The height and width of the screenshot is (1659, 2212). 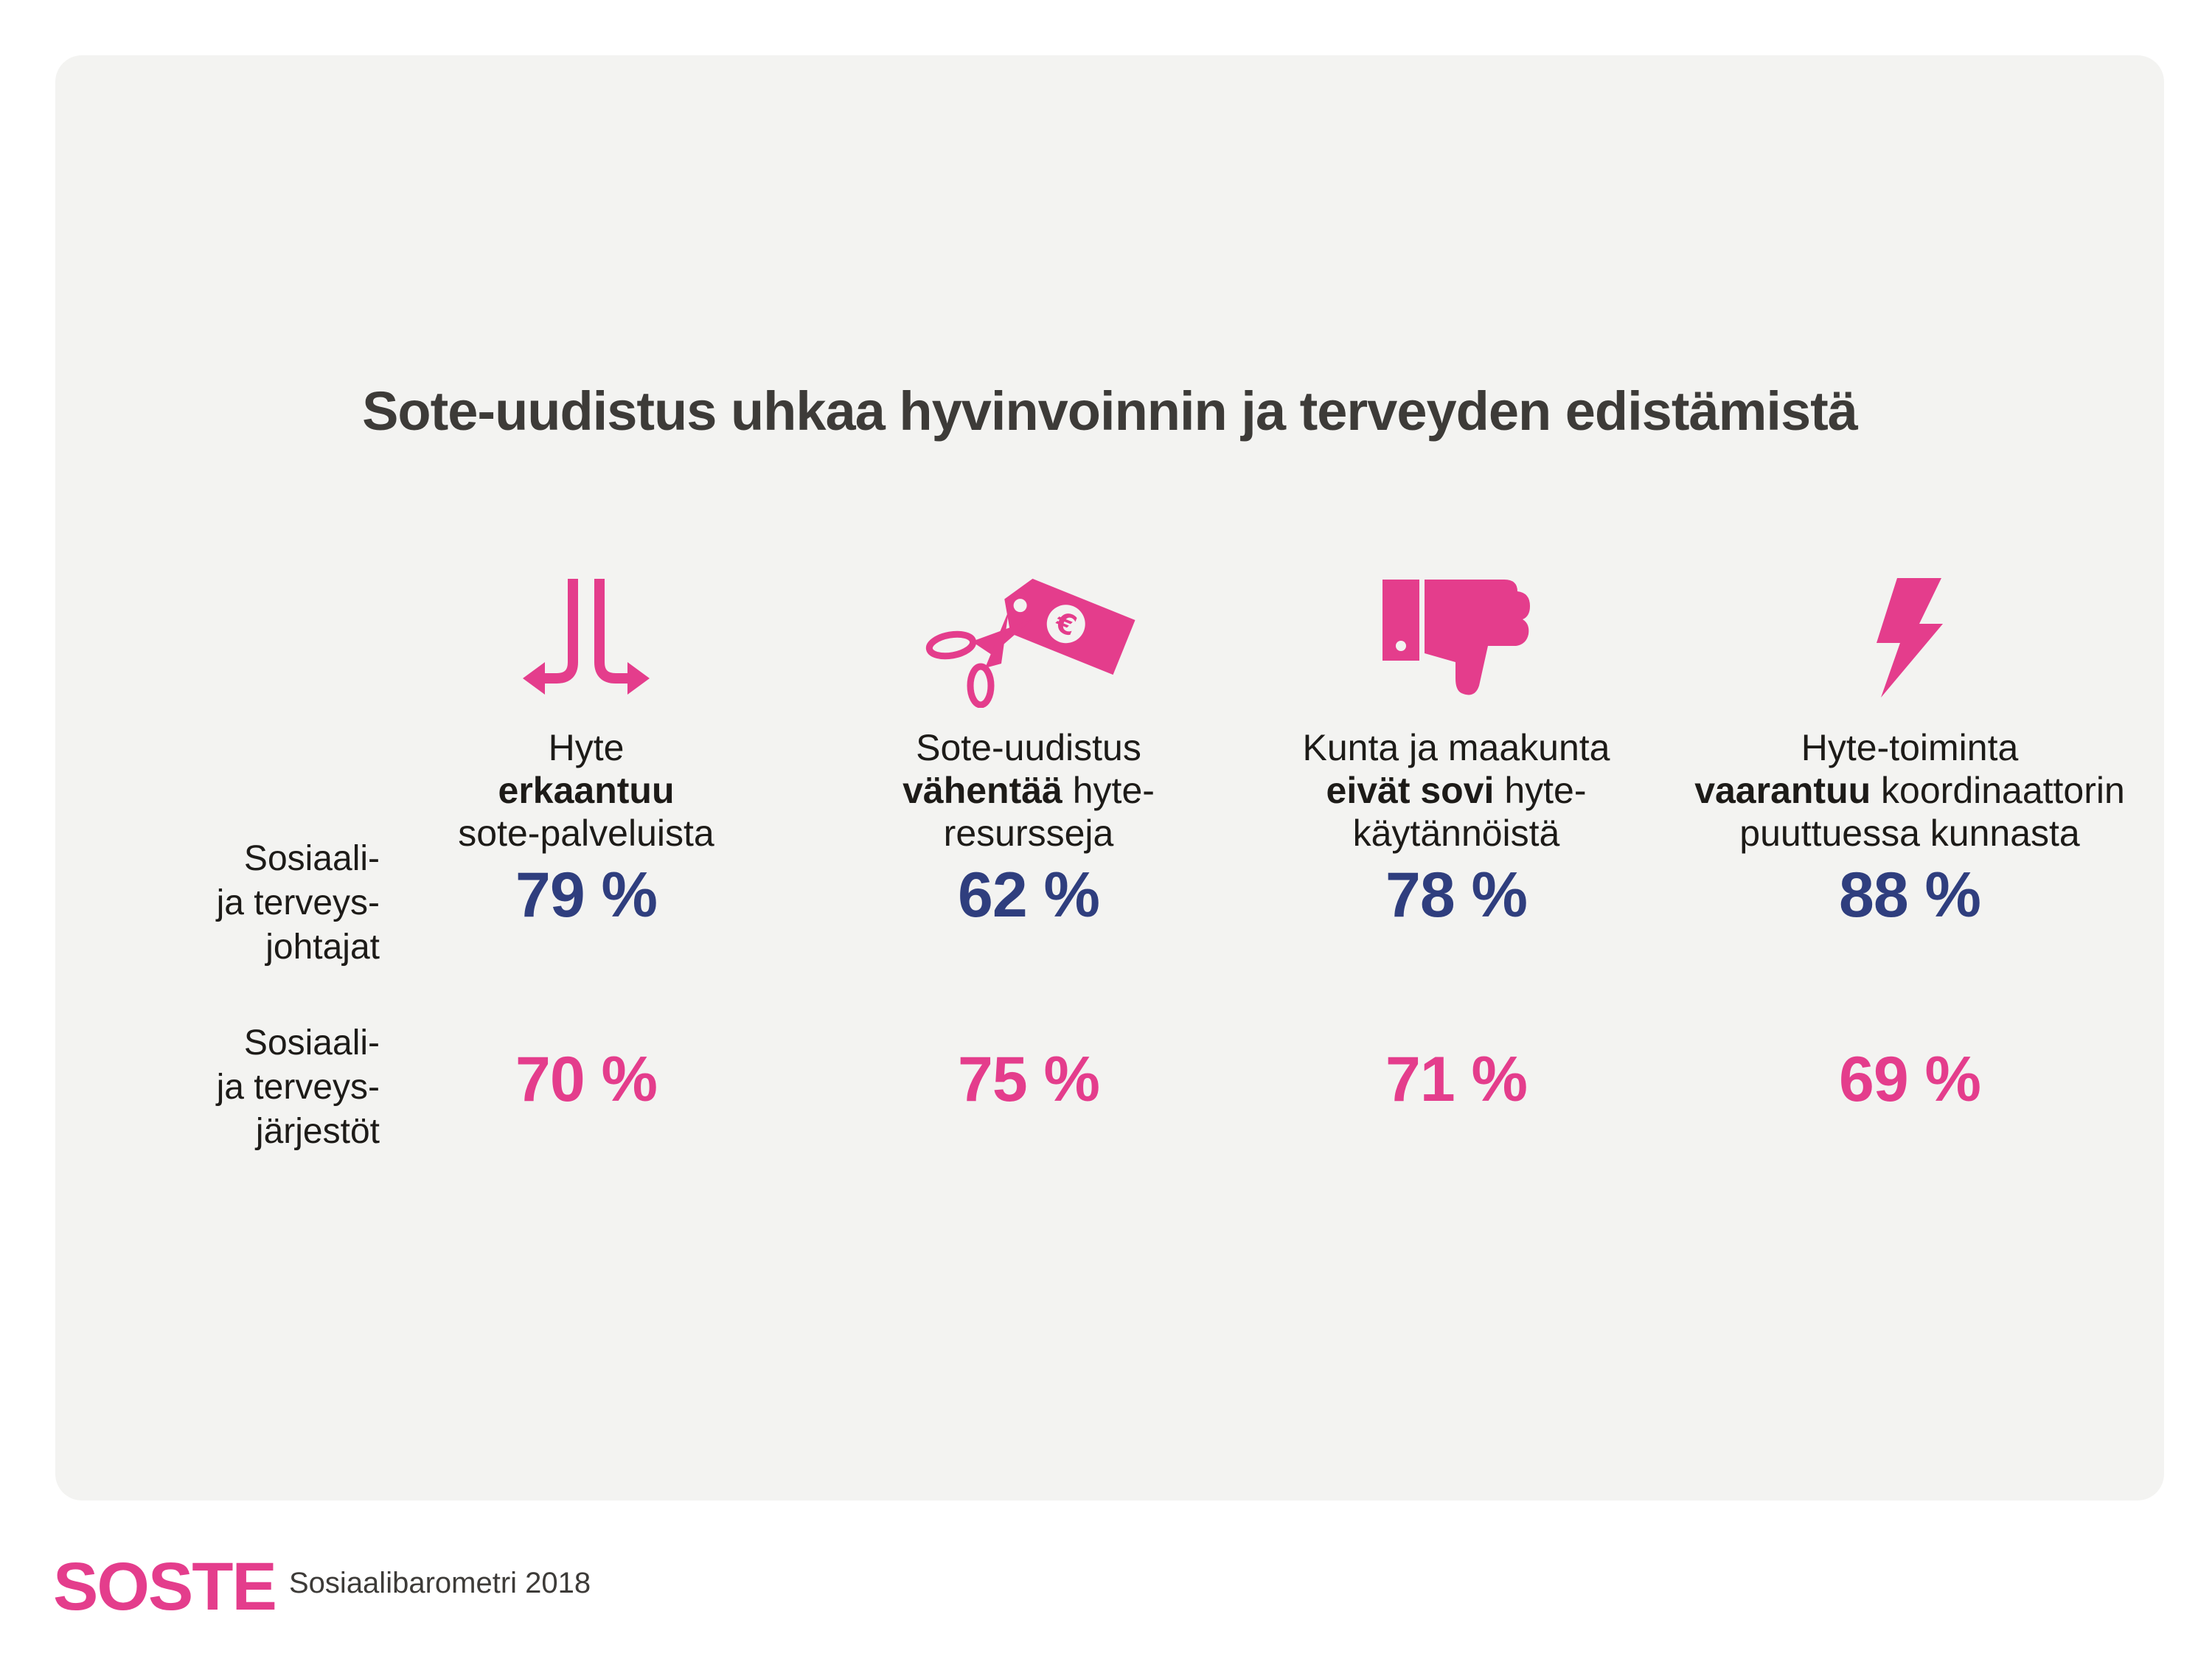 I want to click on lightning-icon, so click(x=1909, y=638).